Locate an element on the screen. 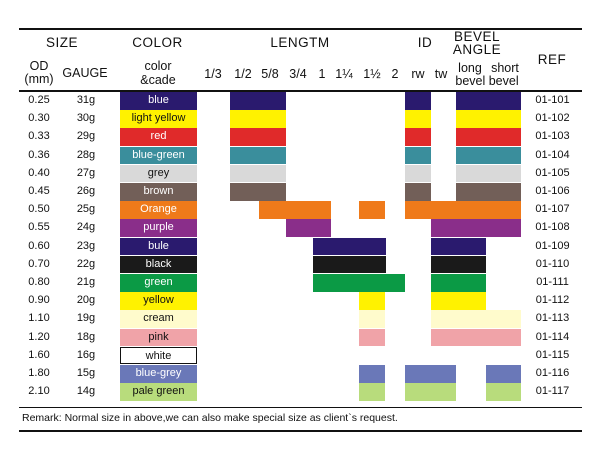 The width and height of the screenshot is (600, 451). remark-rule is located at coordinates (300, 407).